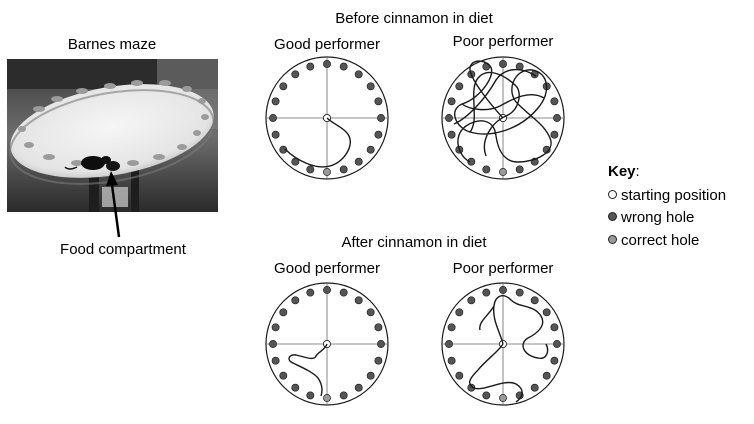 Image resolution: width=754 pixels, height=424 pixels. I want to click on key-item-wrong: wrong hole, so click(651, 218).